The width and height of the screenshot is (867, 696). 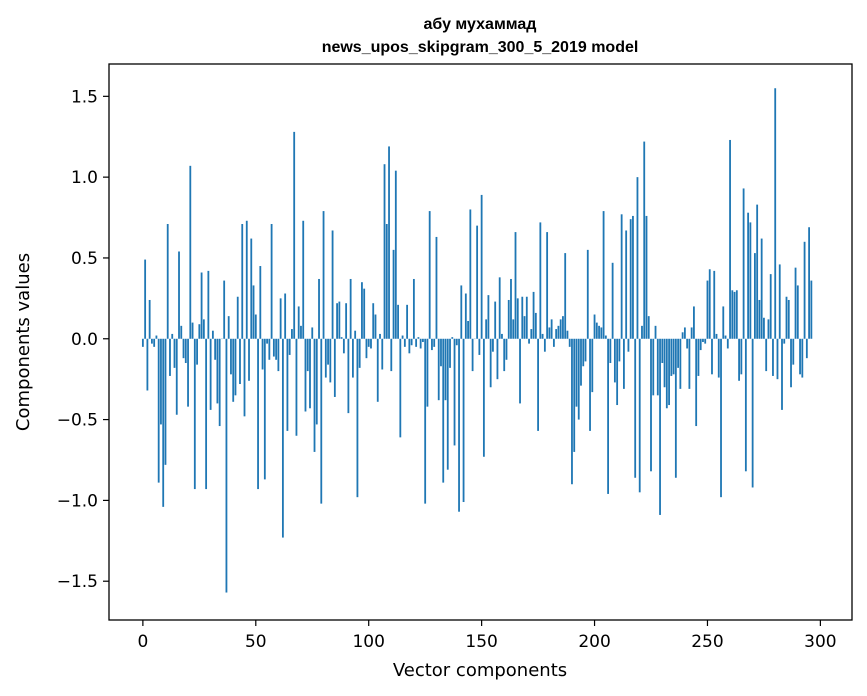 I want to click on y-axis-label: Components values, so click(x=23, y=342).